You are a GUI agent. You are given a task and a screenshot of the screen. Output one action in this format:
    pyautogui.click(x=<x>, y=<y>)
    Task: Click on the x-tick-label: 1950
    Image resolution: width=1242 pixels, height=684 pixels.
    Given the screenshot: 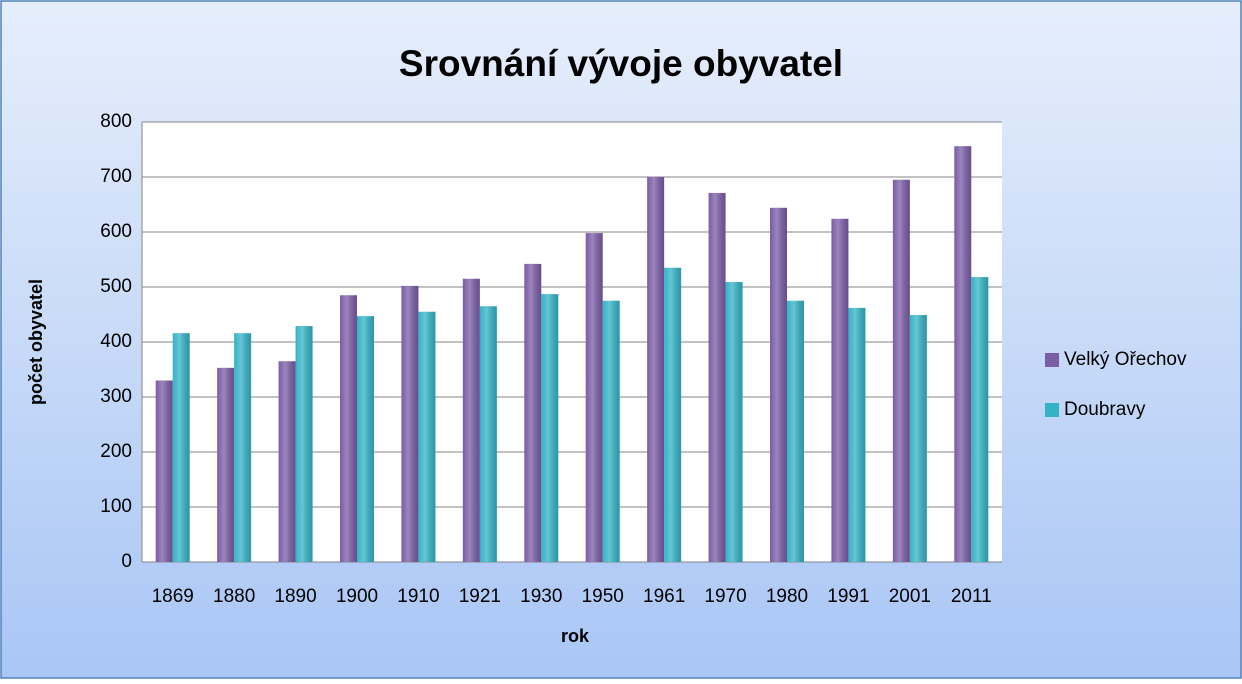 What is the action you would take?
    pyautogui.click(x=603, y=596)
    